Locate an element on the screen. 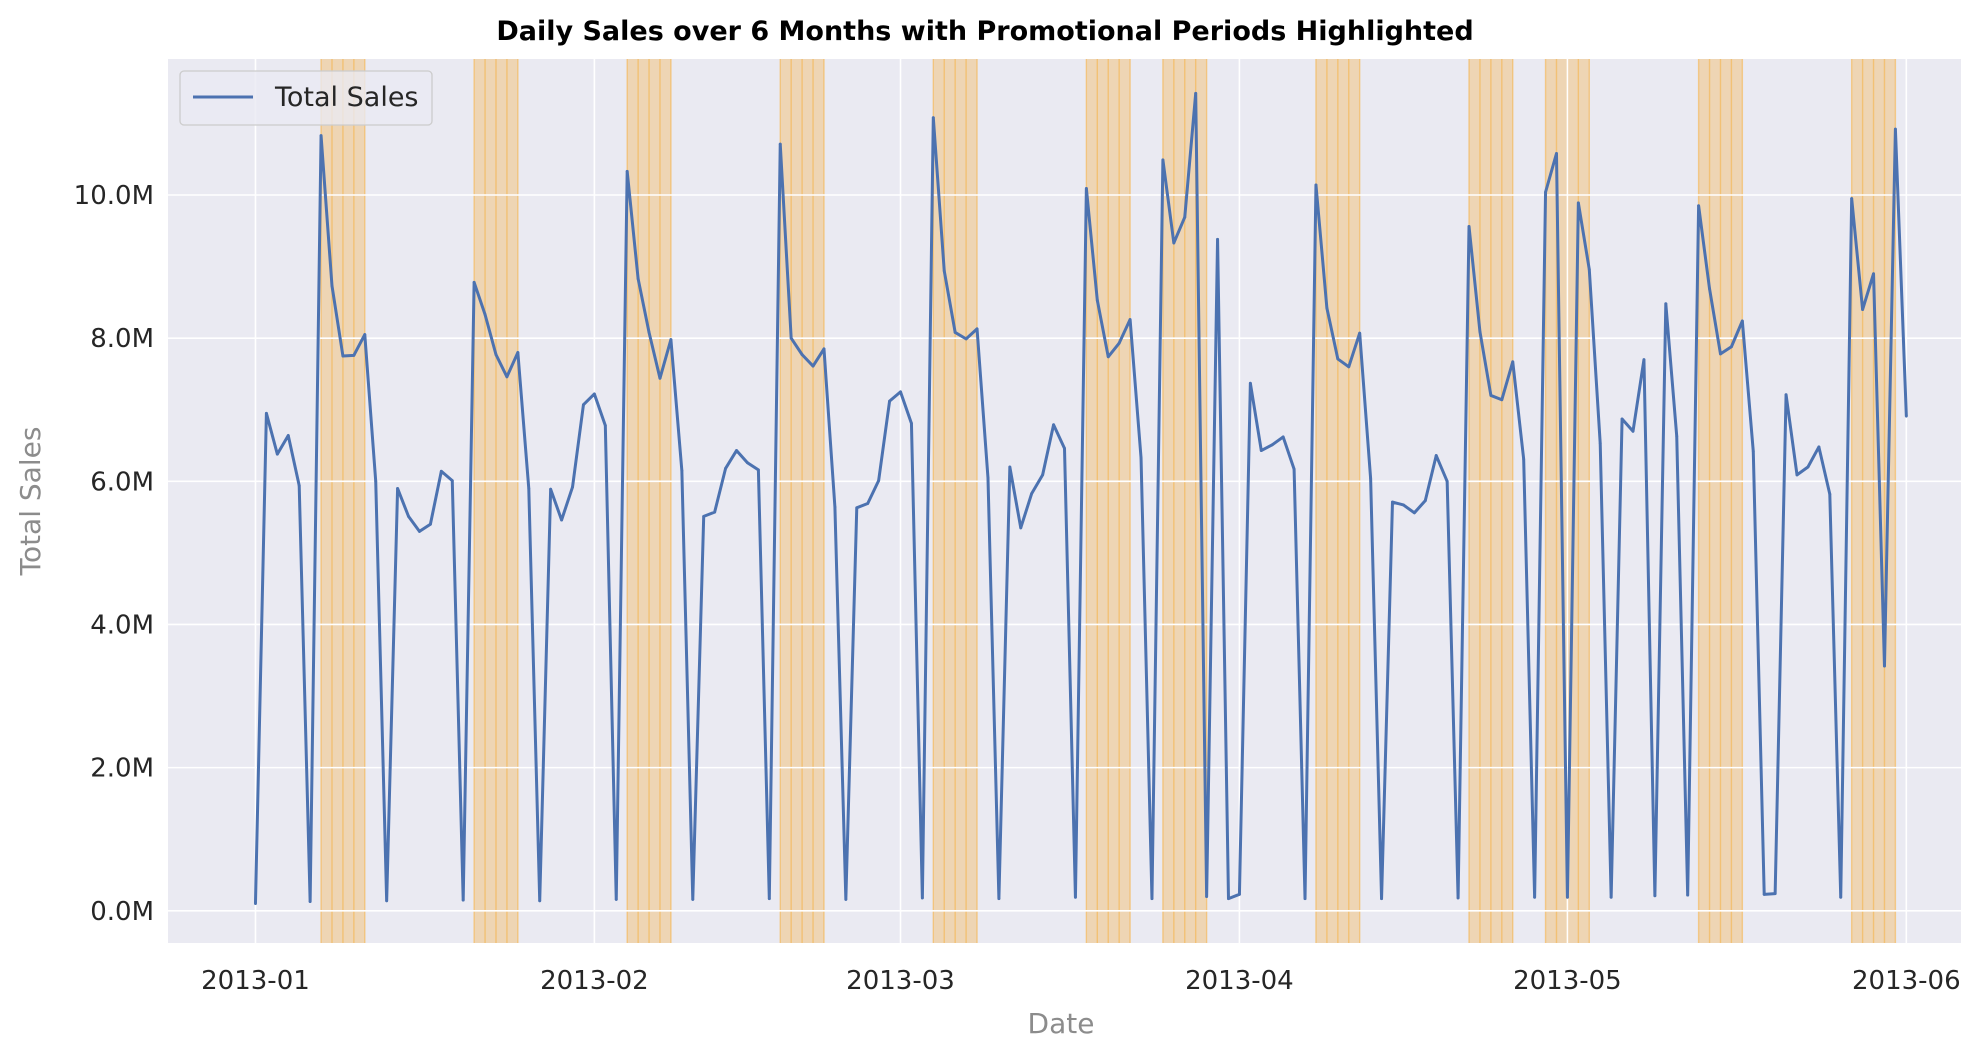 Image resolution: width=1970 pixels, height=1057 pixels. x-tick-label: 2013-01 is located at coordinates (255, 981).